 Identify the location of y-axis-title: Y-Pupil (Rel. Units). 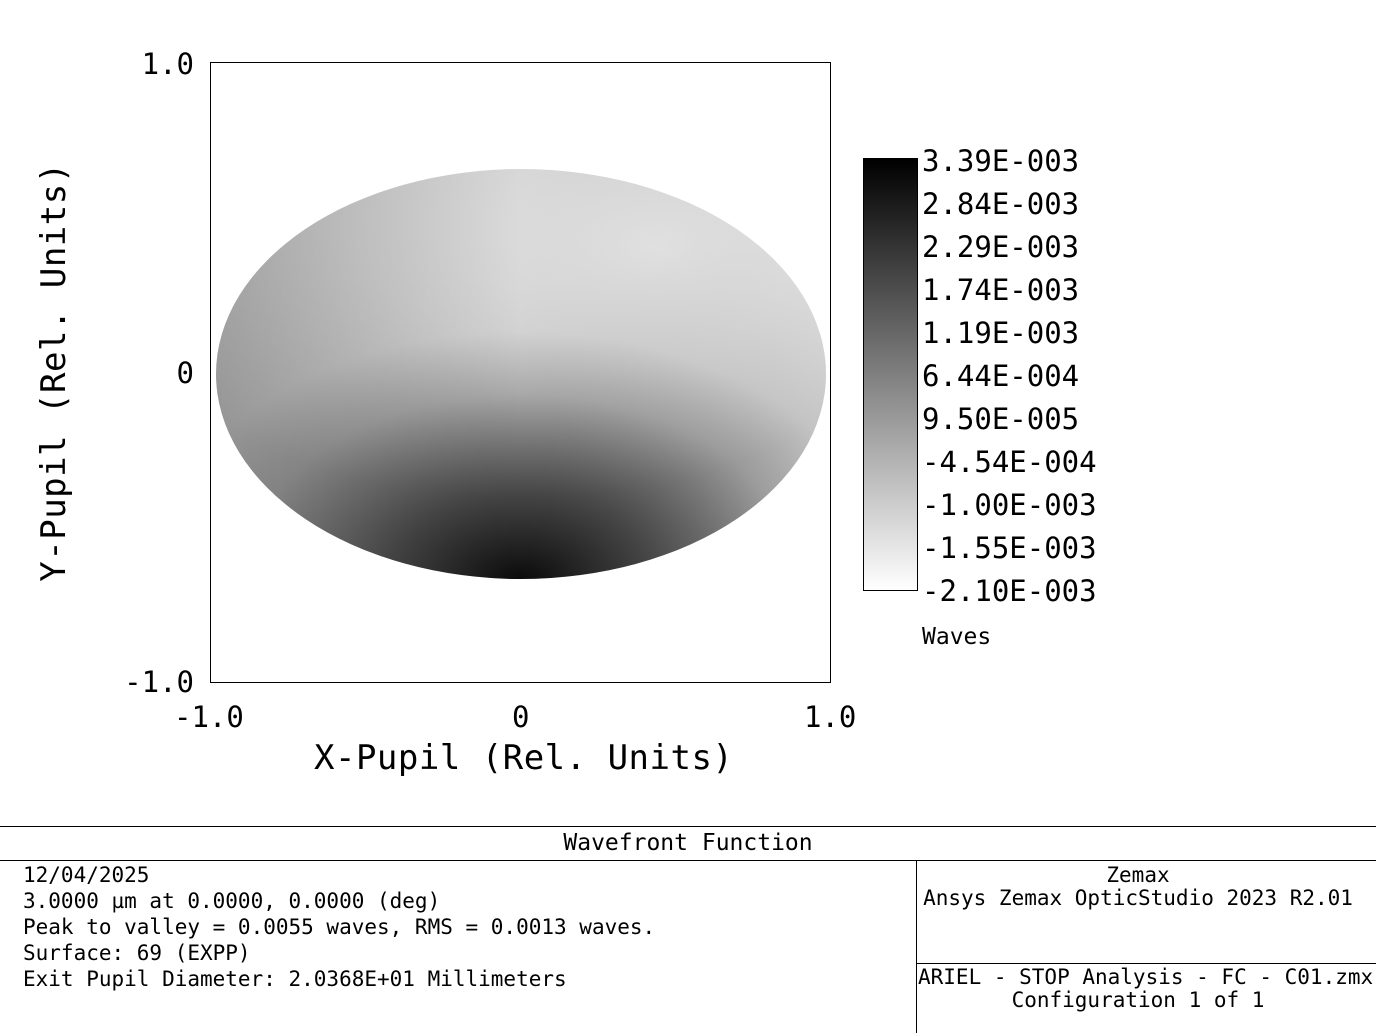
(54, 372).